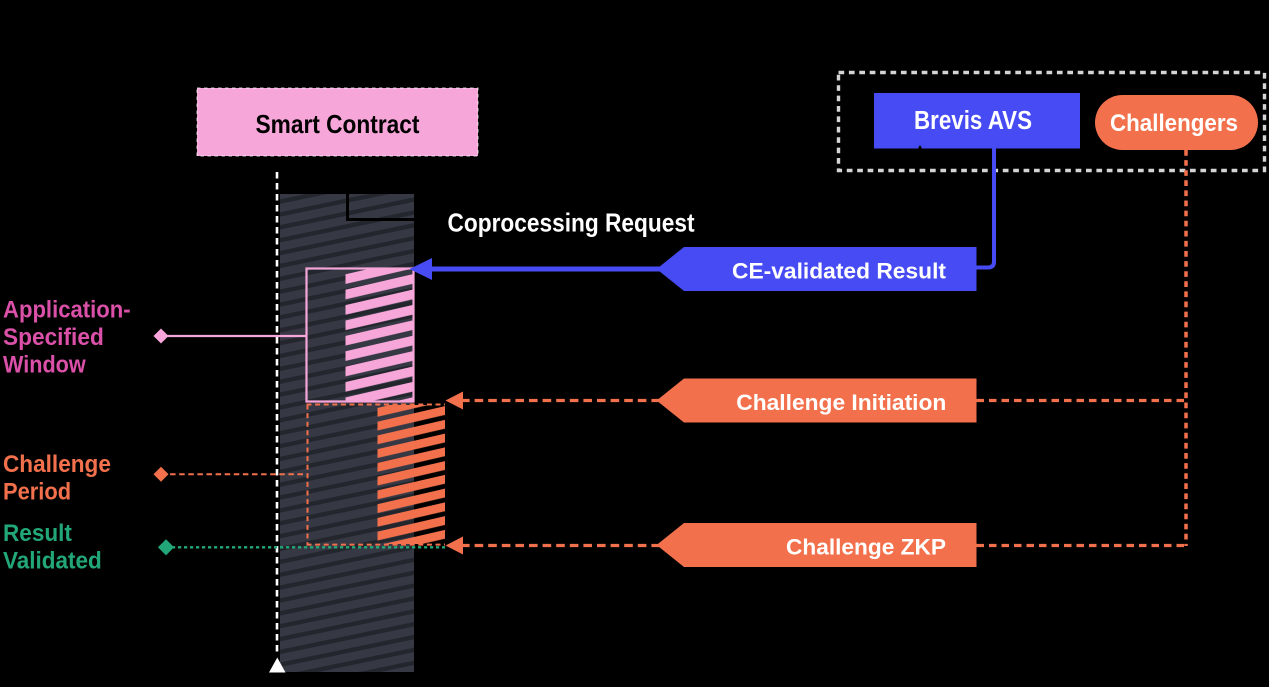 This screenshot has height=687, width=1269. What do you see at coordinates (37, 492) in the screenshot?
I see `svg-text: Period` at bounding box center [37, 492].